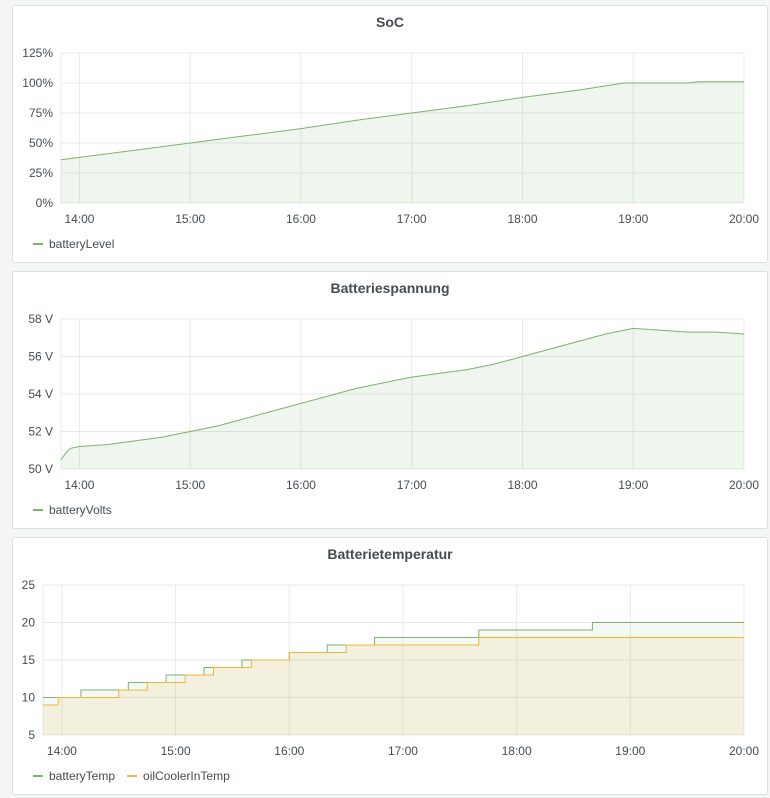  I want to click on y-tick-label: 100%, so click(37, 83).